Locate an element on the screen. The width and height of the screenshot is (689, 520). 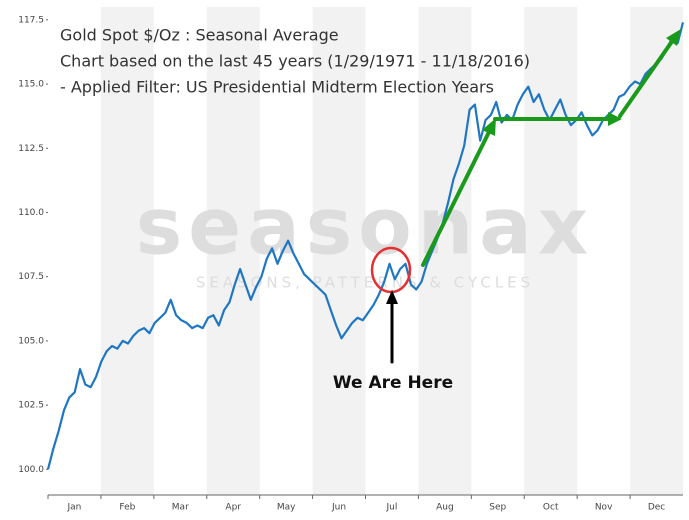
y-tick-label: 115.0 is located at coordinates (31, 85).